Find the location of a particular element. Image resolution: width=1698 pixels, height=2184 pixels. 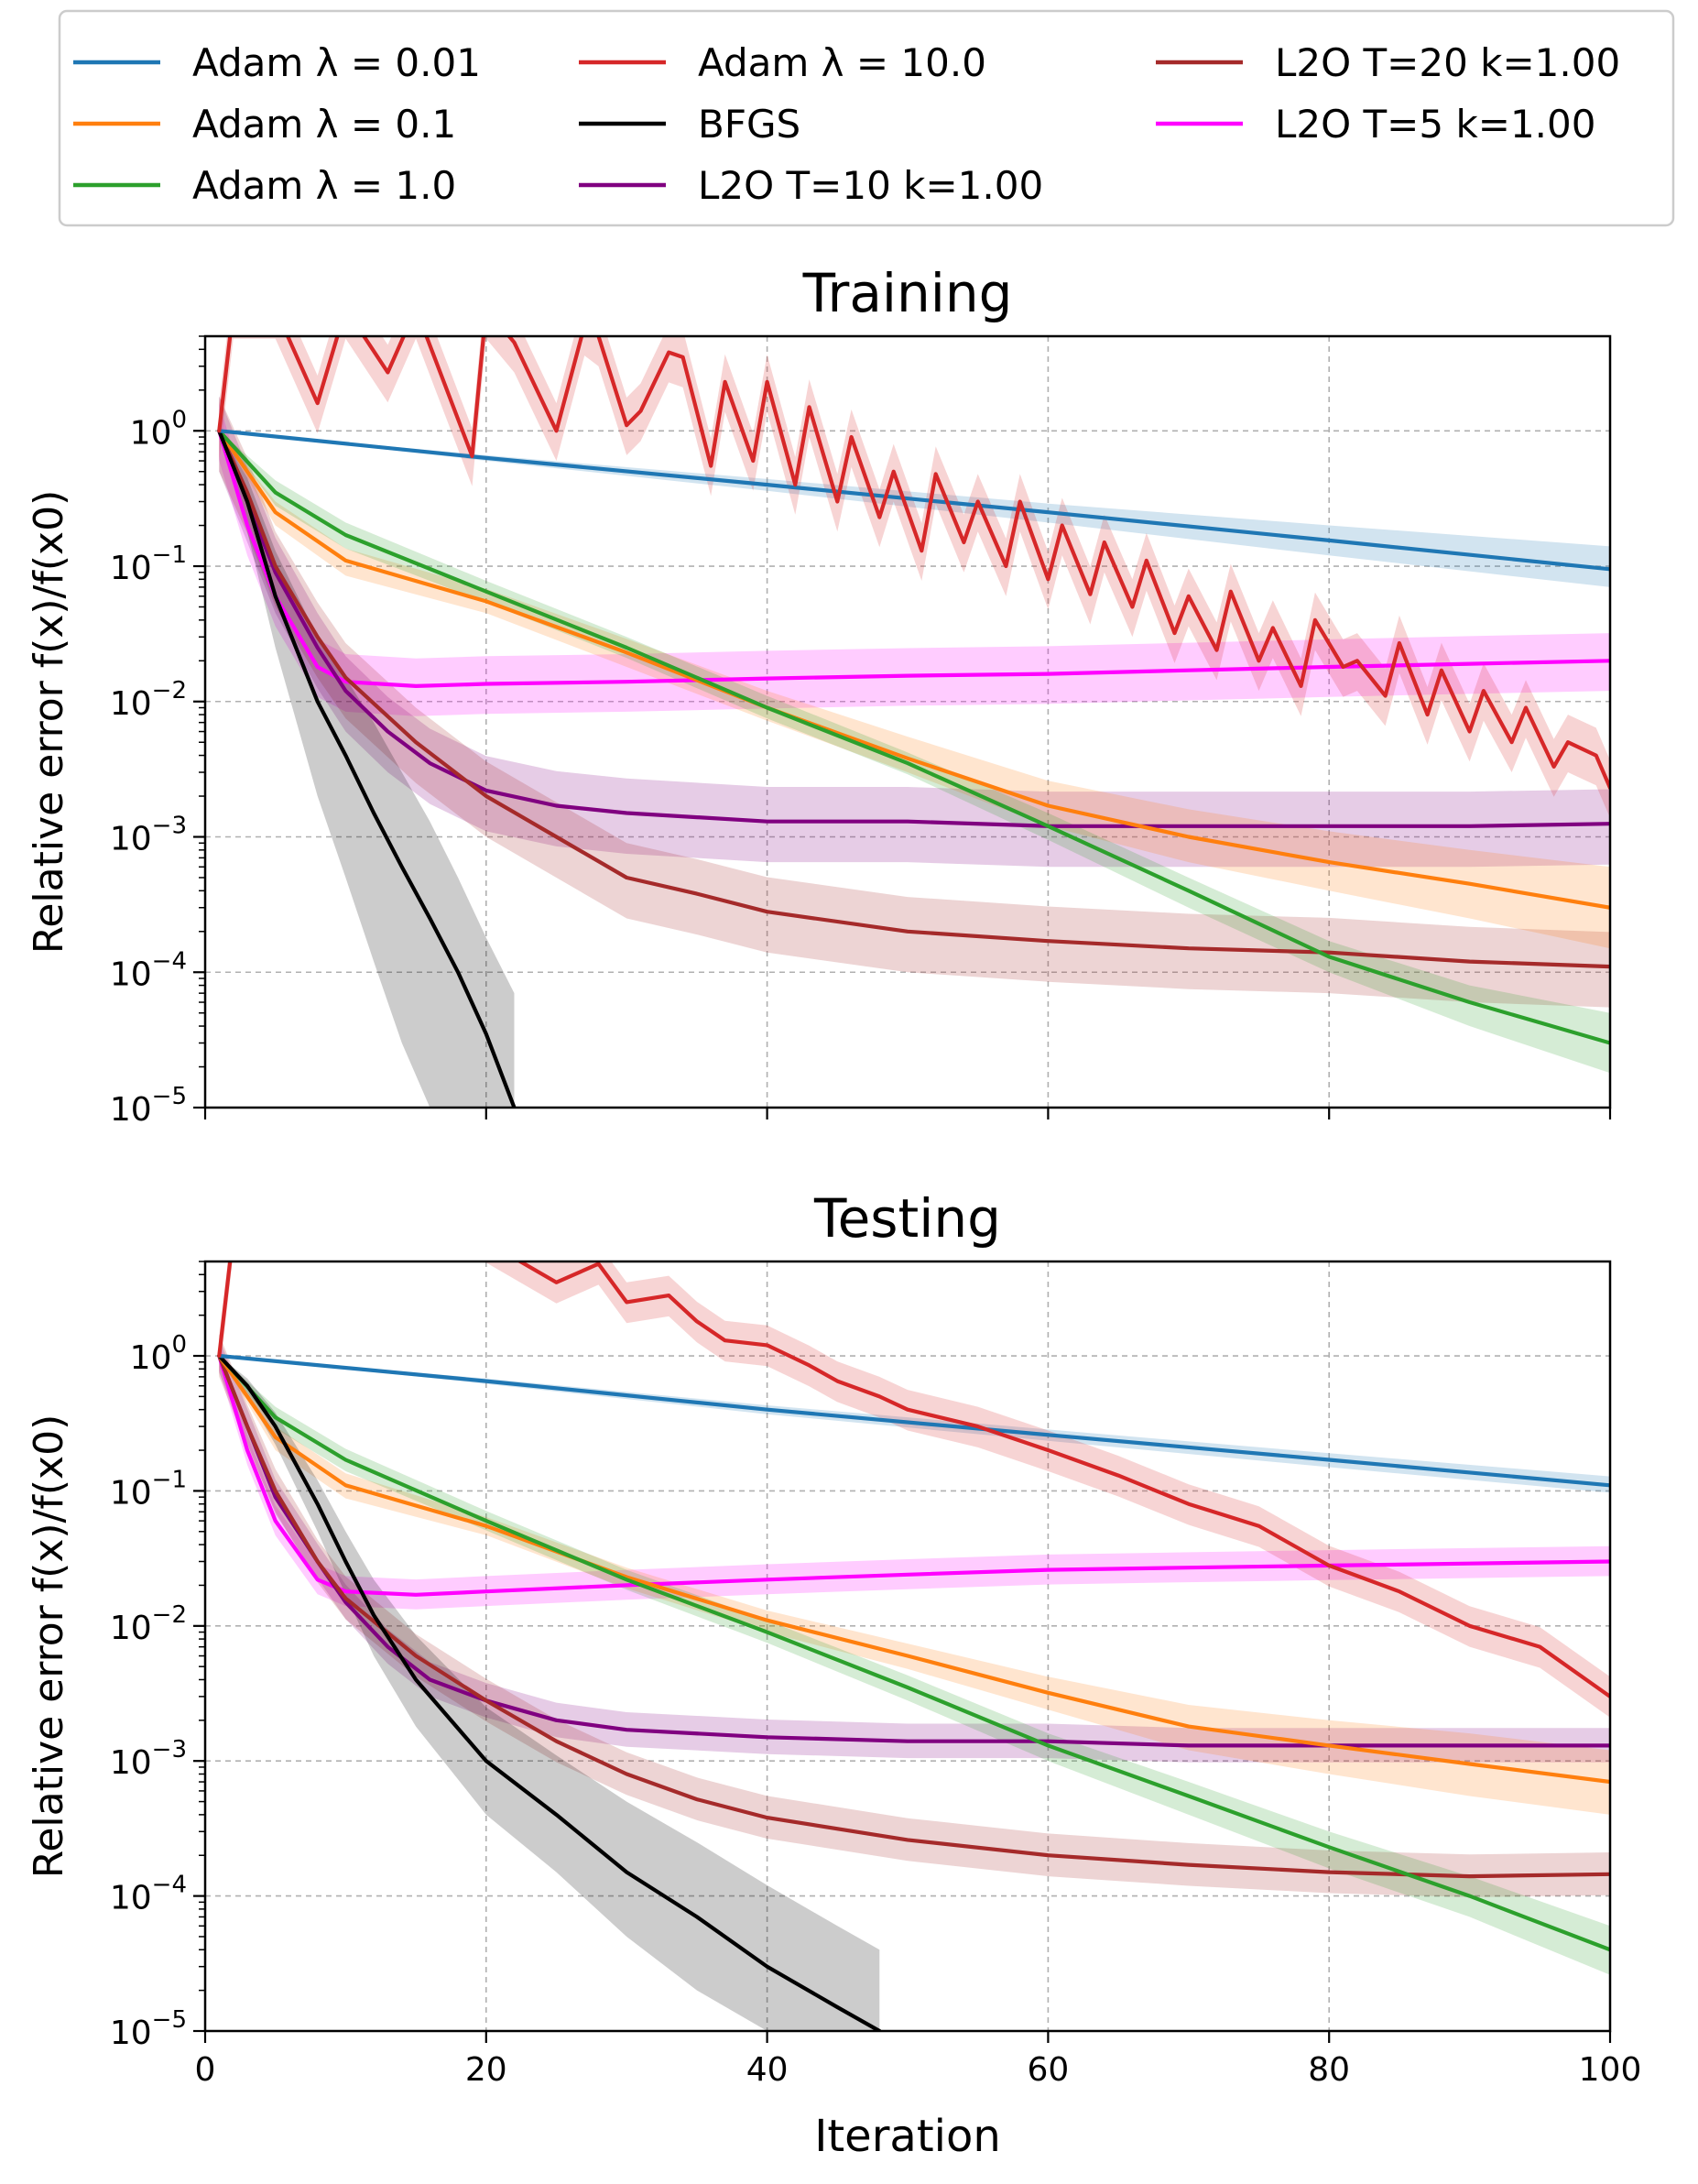

x-tick-label: 40 is located at coordinates (767, 2070).